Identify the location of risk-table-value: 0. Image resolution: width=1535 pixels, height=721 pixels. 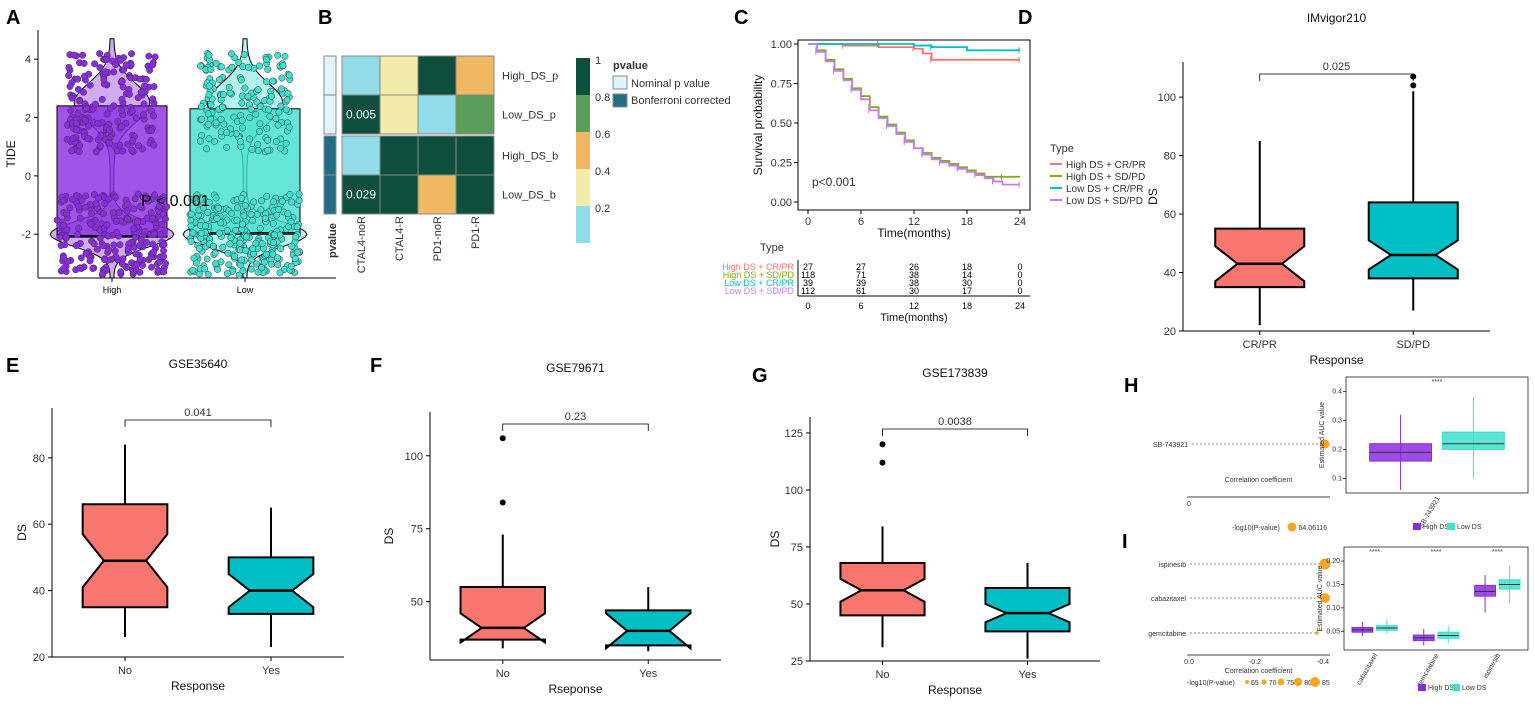
(1019, 267).